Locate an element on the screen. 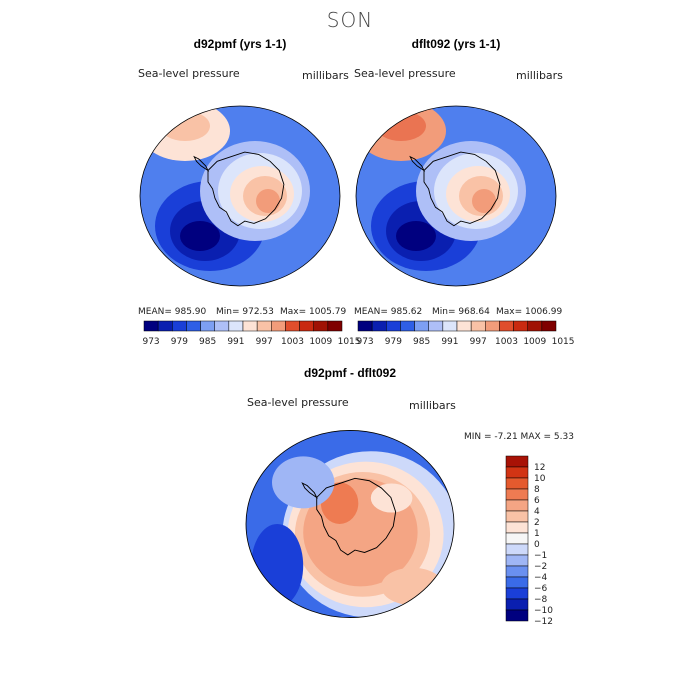 The height and width of the screenshot is (700, 700). panel3-coastline is located at coordinates (356, 516).